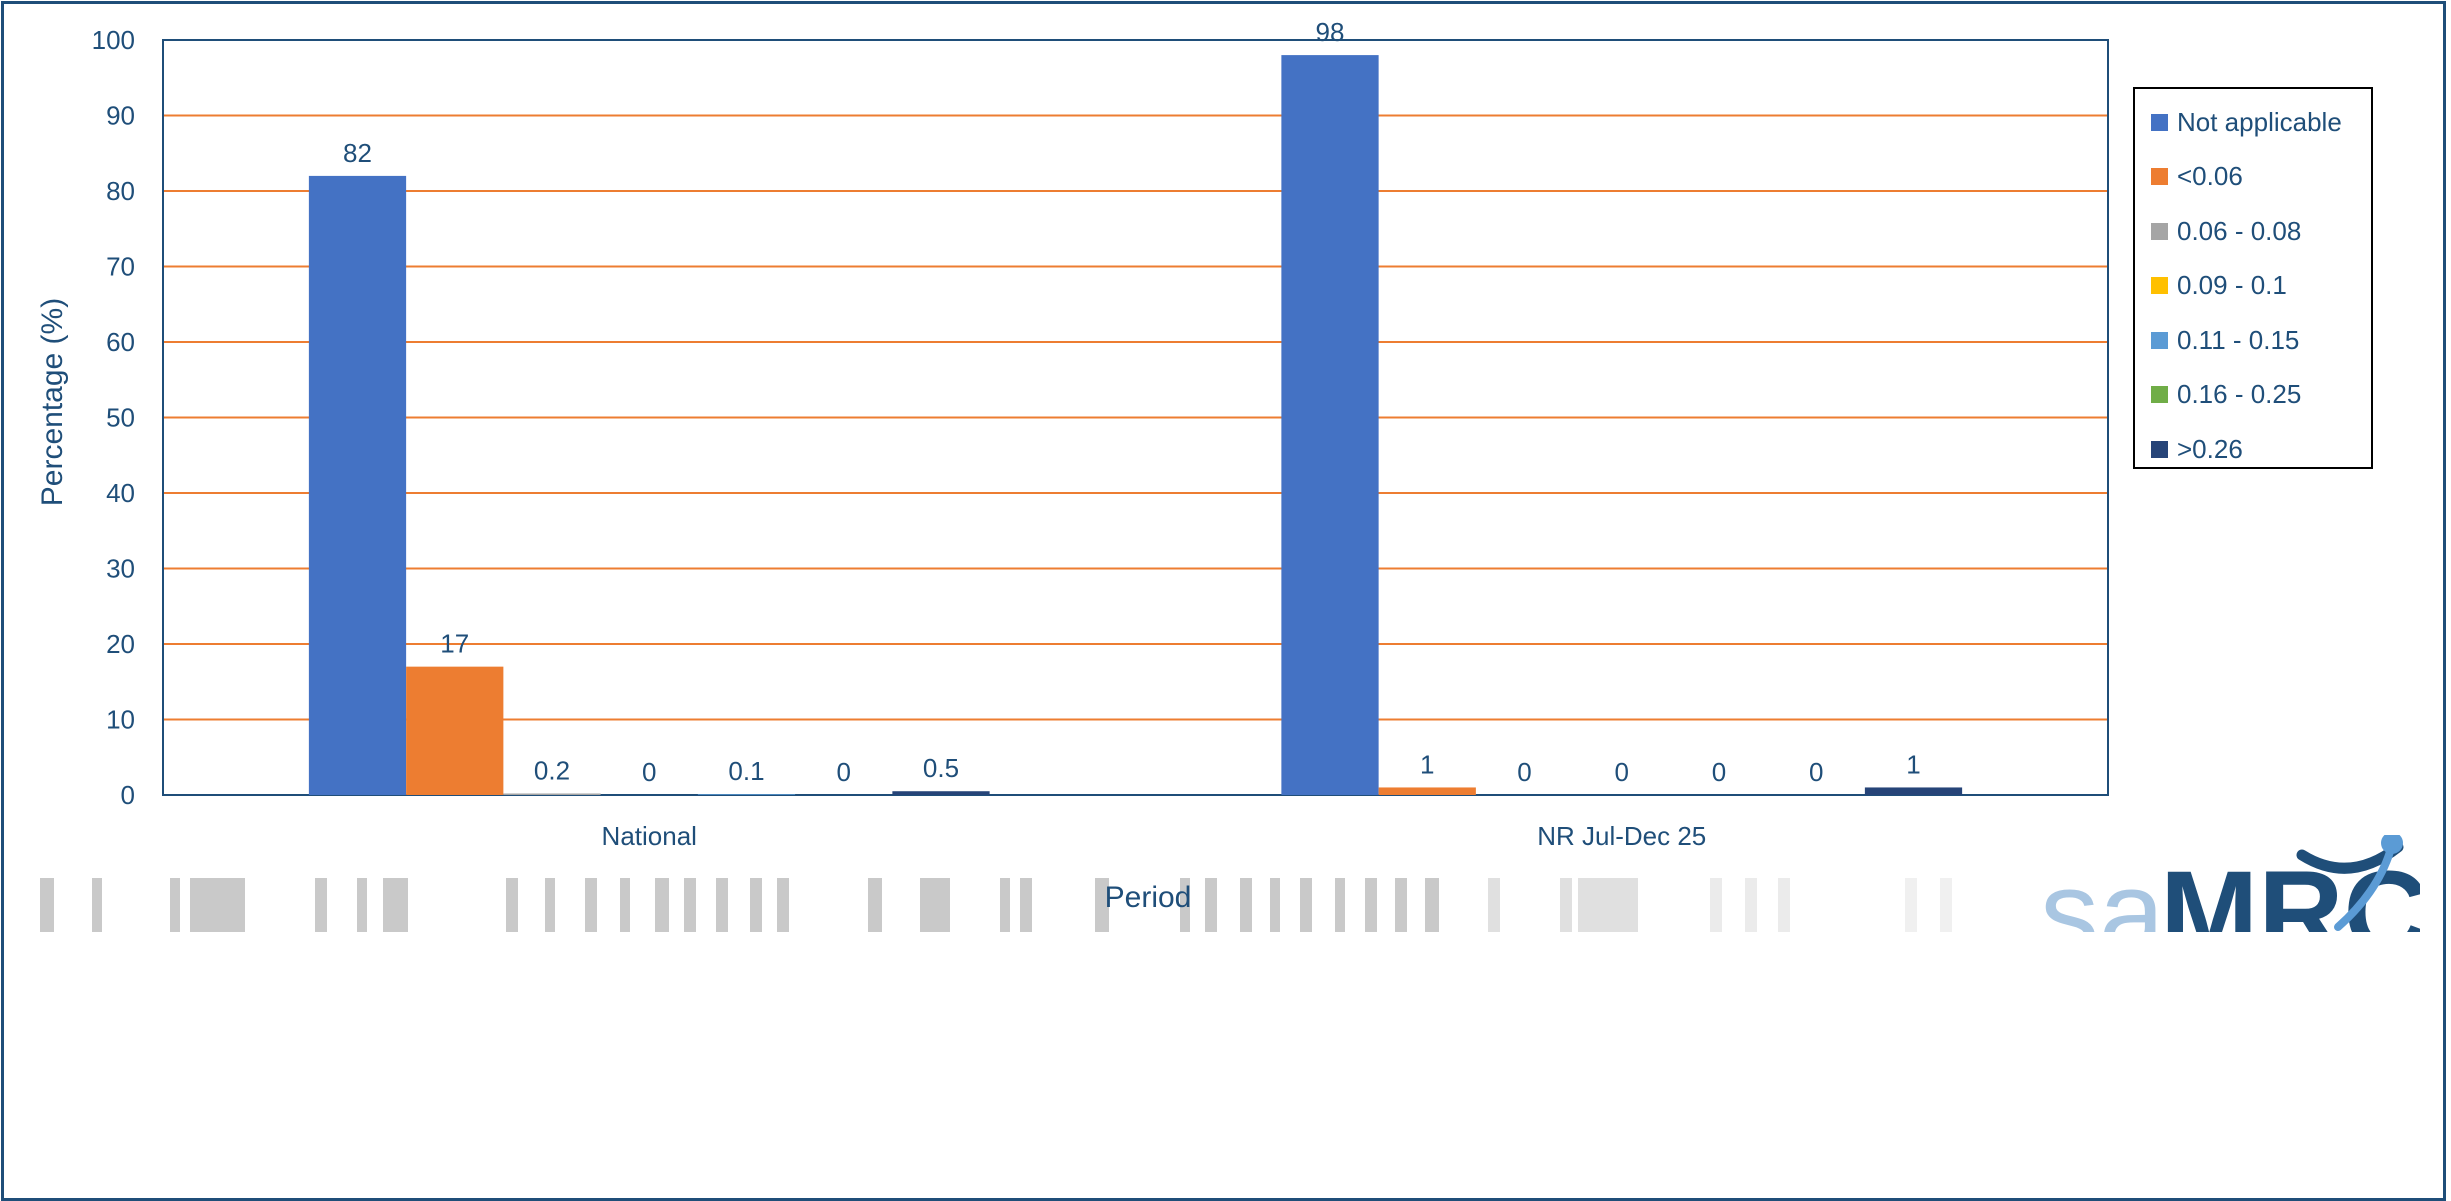 The height and width of the screenshot is (1201, 2451). What do you see at coordinates (996, 905) in the screenshot?
I see `decorative-barcode-band` at bounding box center [996, 905].